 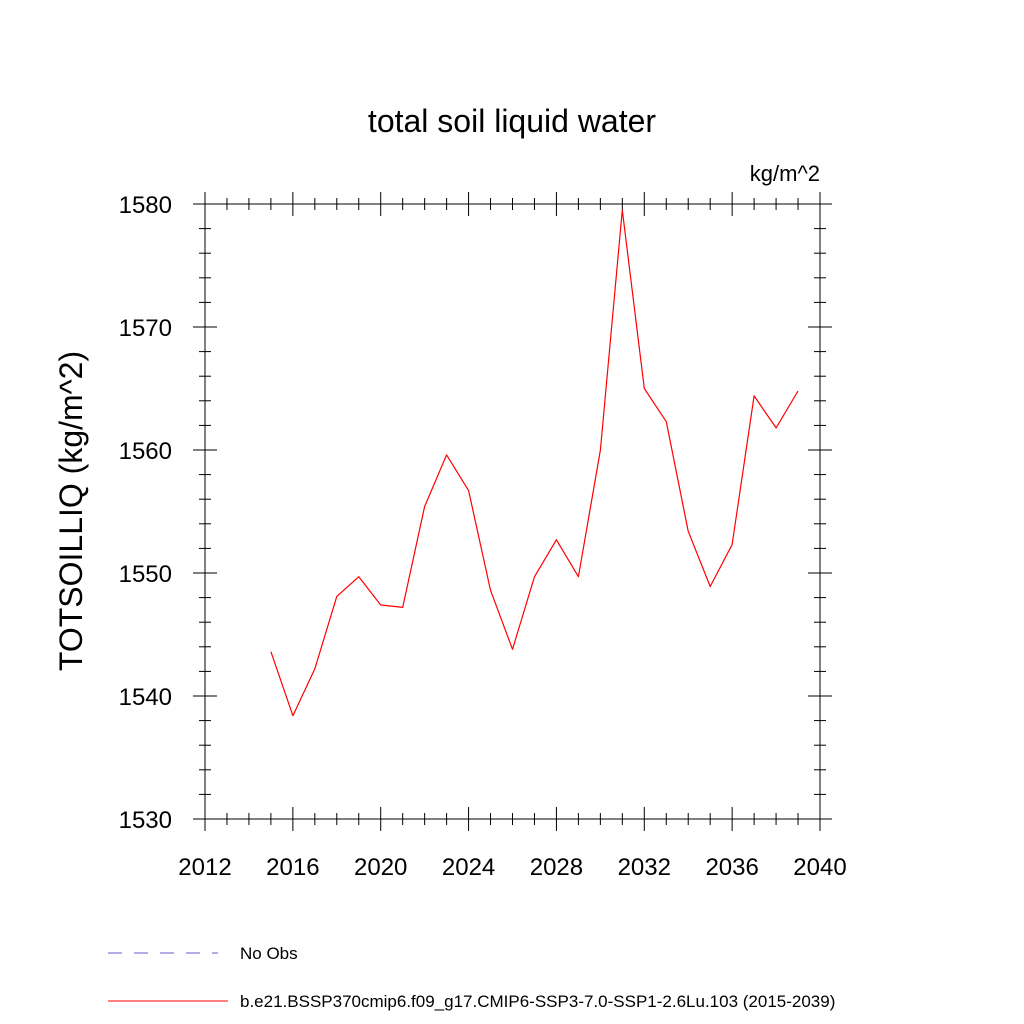 I want to click on legend-label-no-obs: No Obs, so click(x=269, y=953).